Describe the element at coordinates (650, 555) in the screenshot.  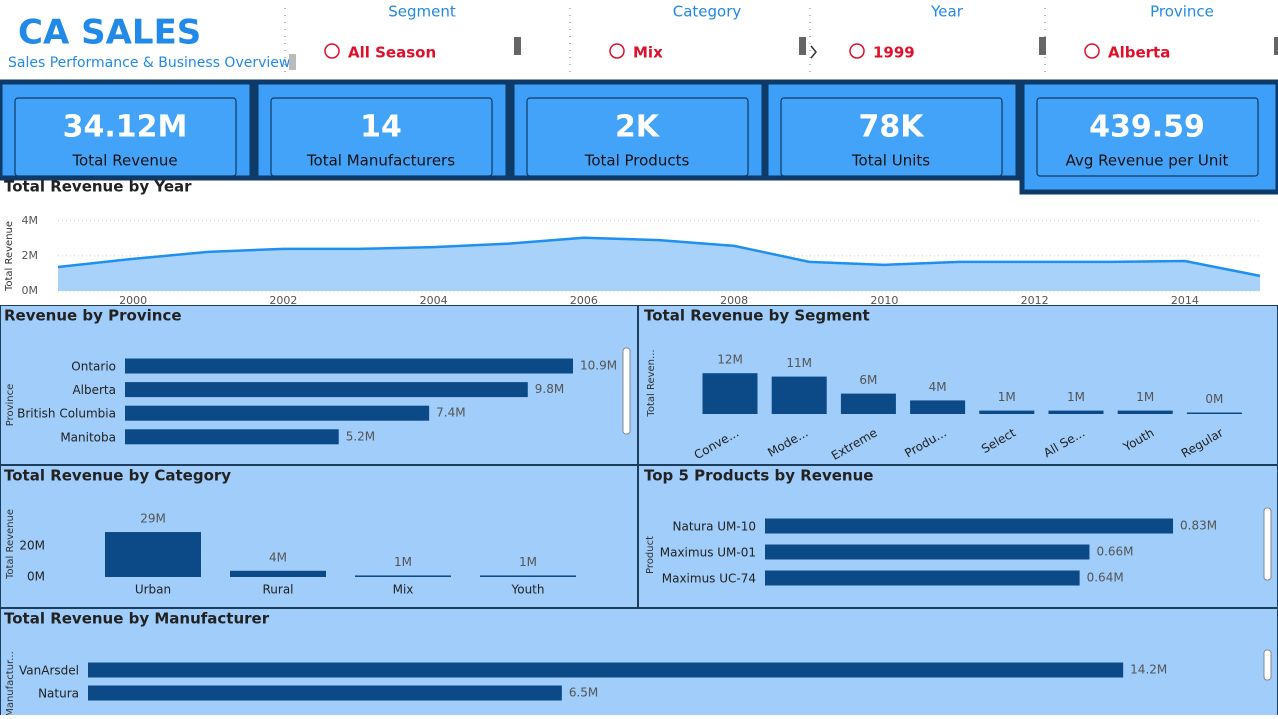
I see `y-axis-label: Product` at that location.